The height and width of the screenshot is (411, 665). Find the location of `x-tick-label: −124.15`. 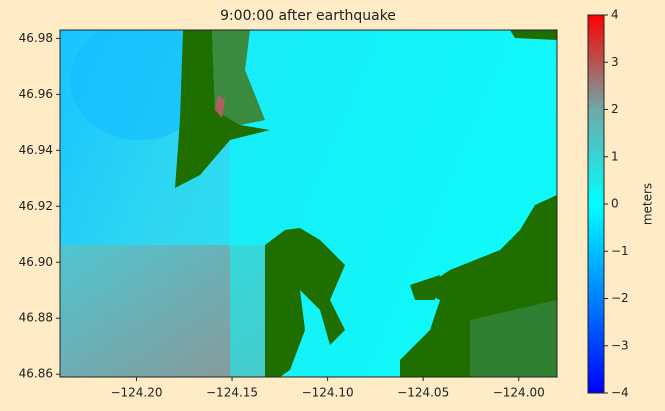

x-tick-label: −124.15 is located at coordinates (232, 393).